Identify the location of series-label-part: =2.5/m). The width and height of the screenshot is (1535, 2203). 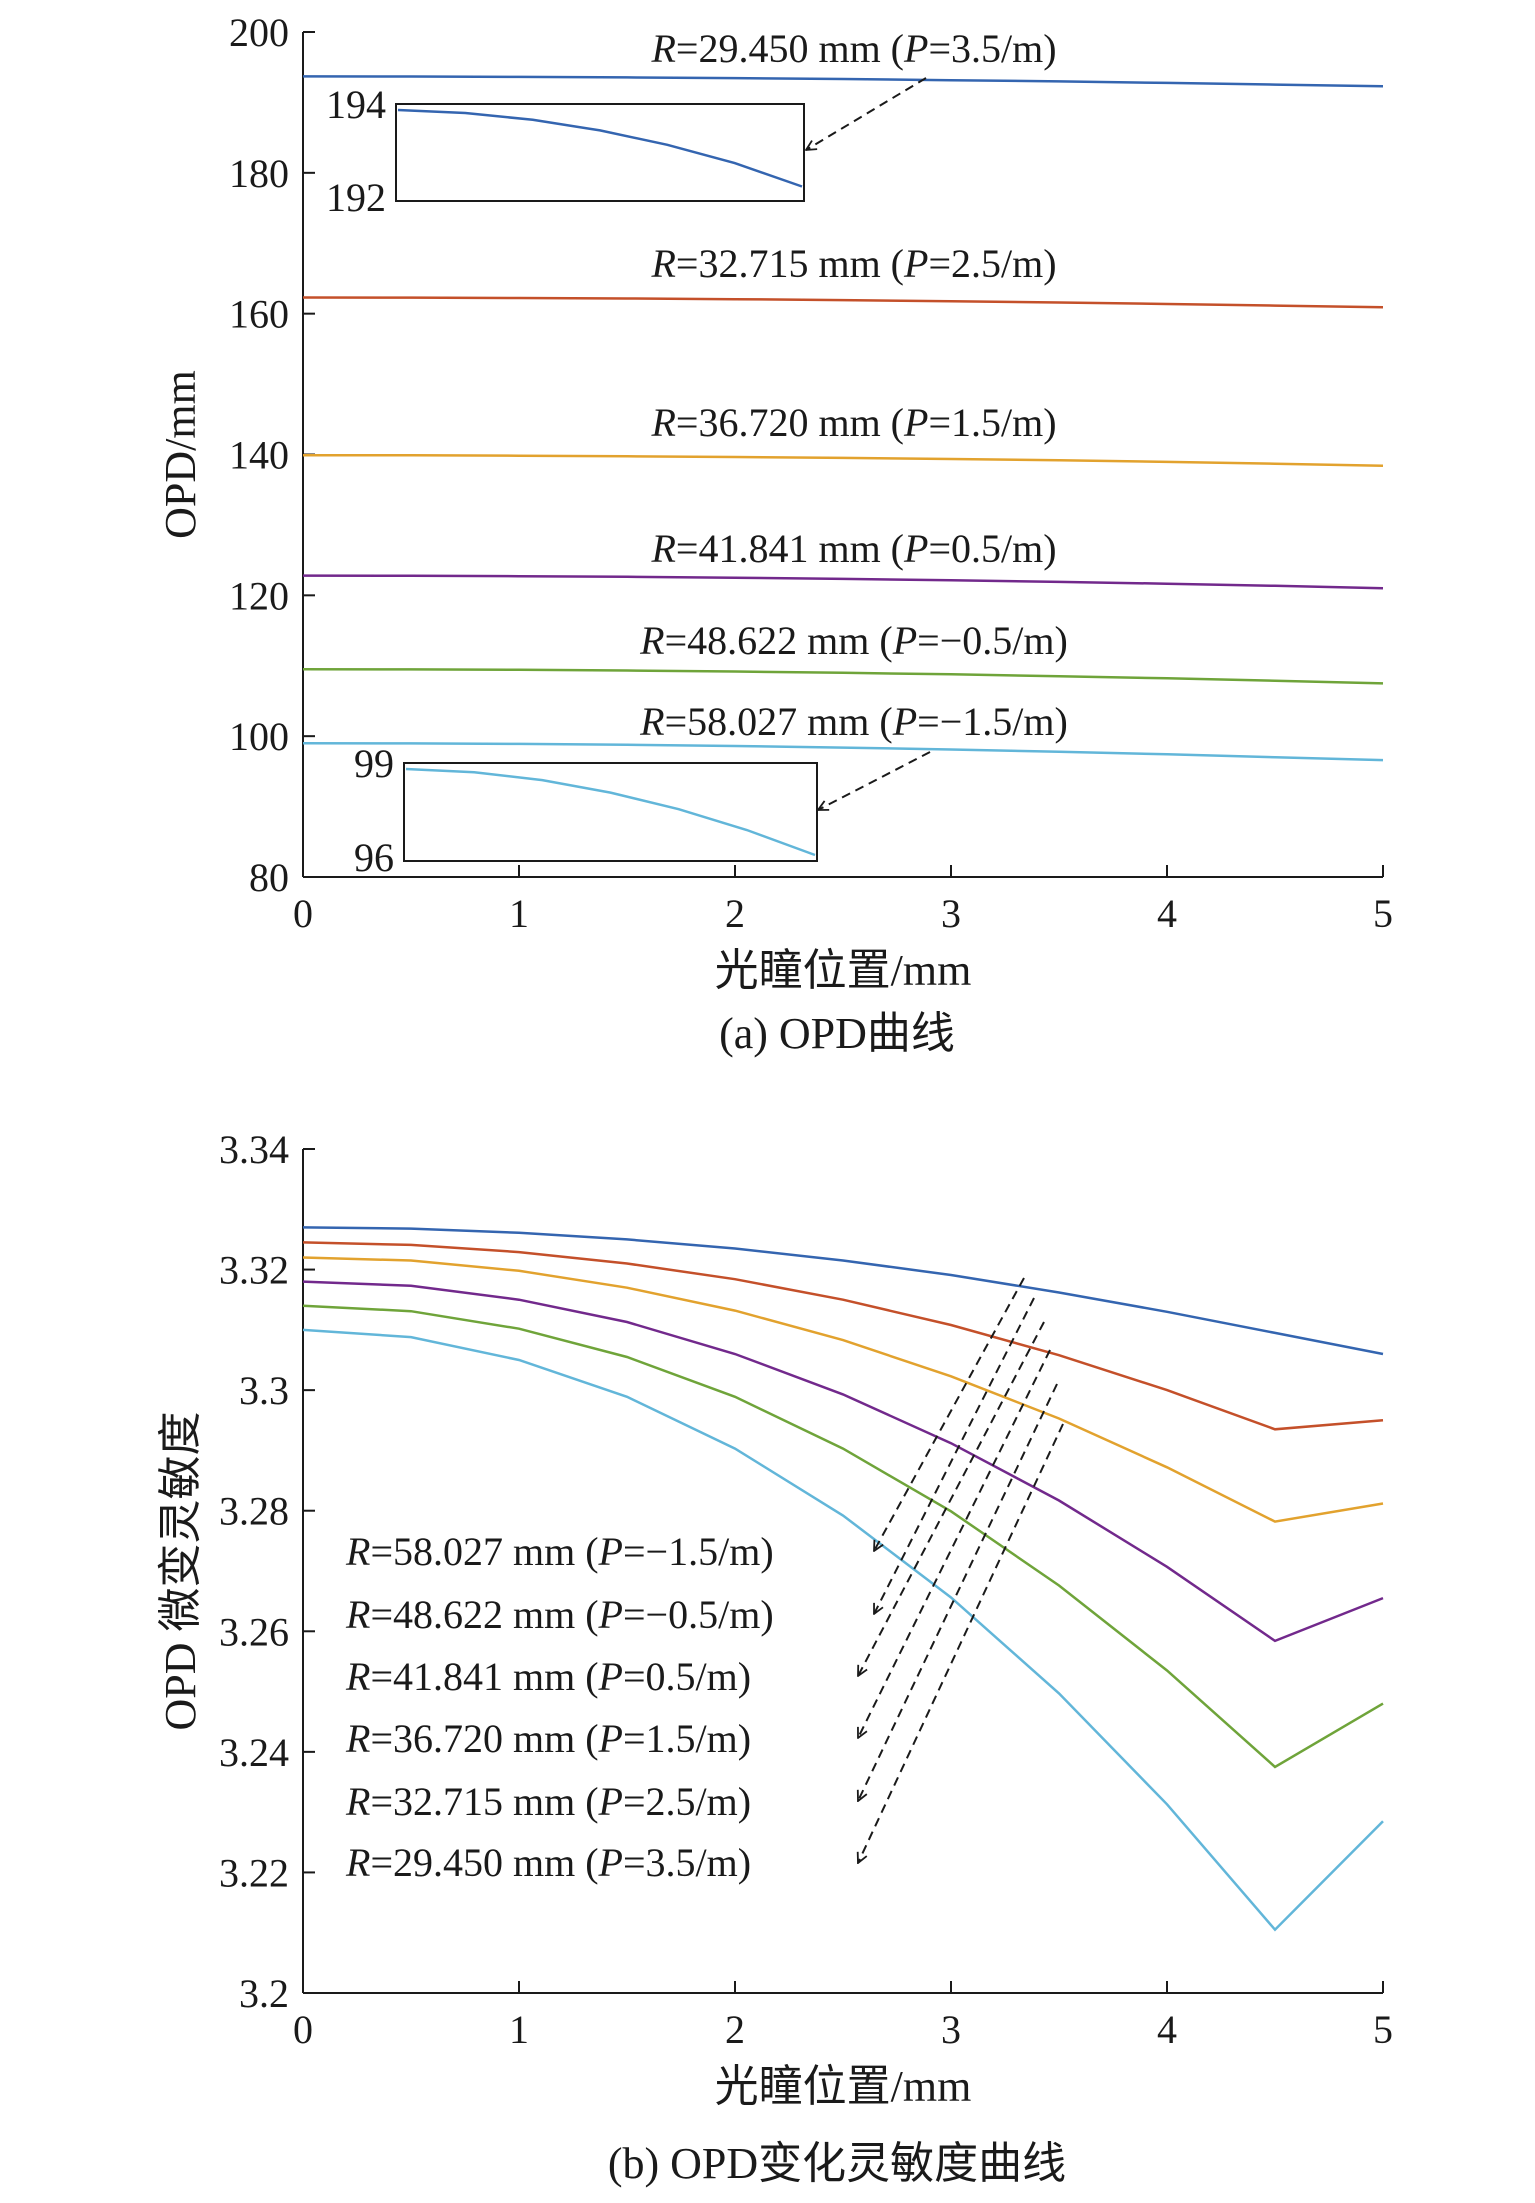
(992, 263).